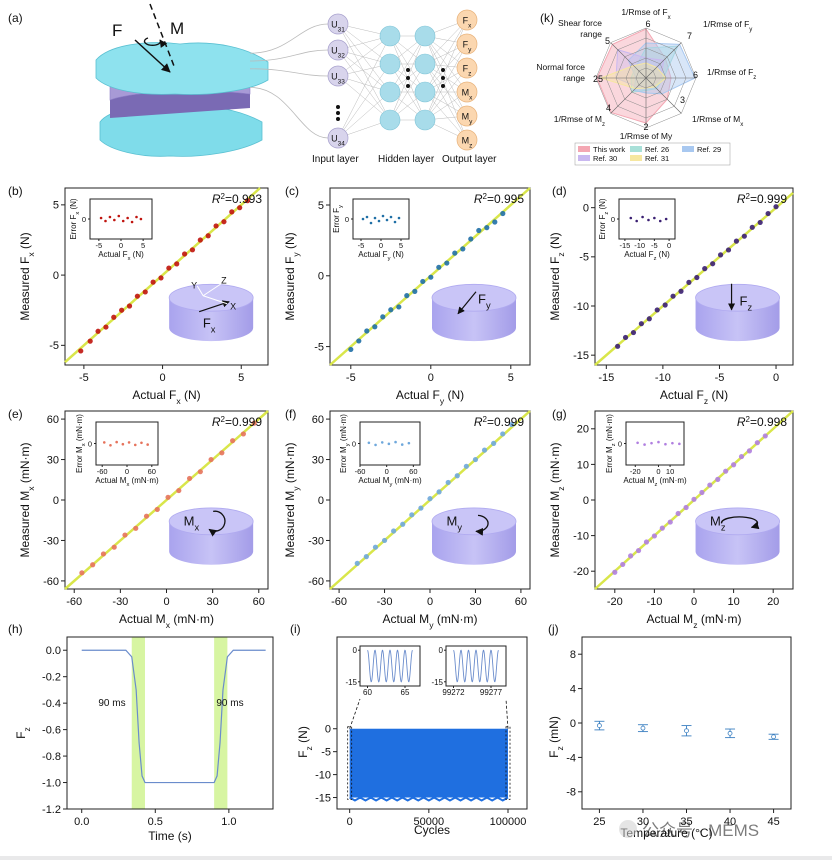  I want to click on wechat-icon, so click(628, 829).